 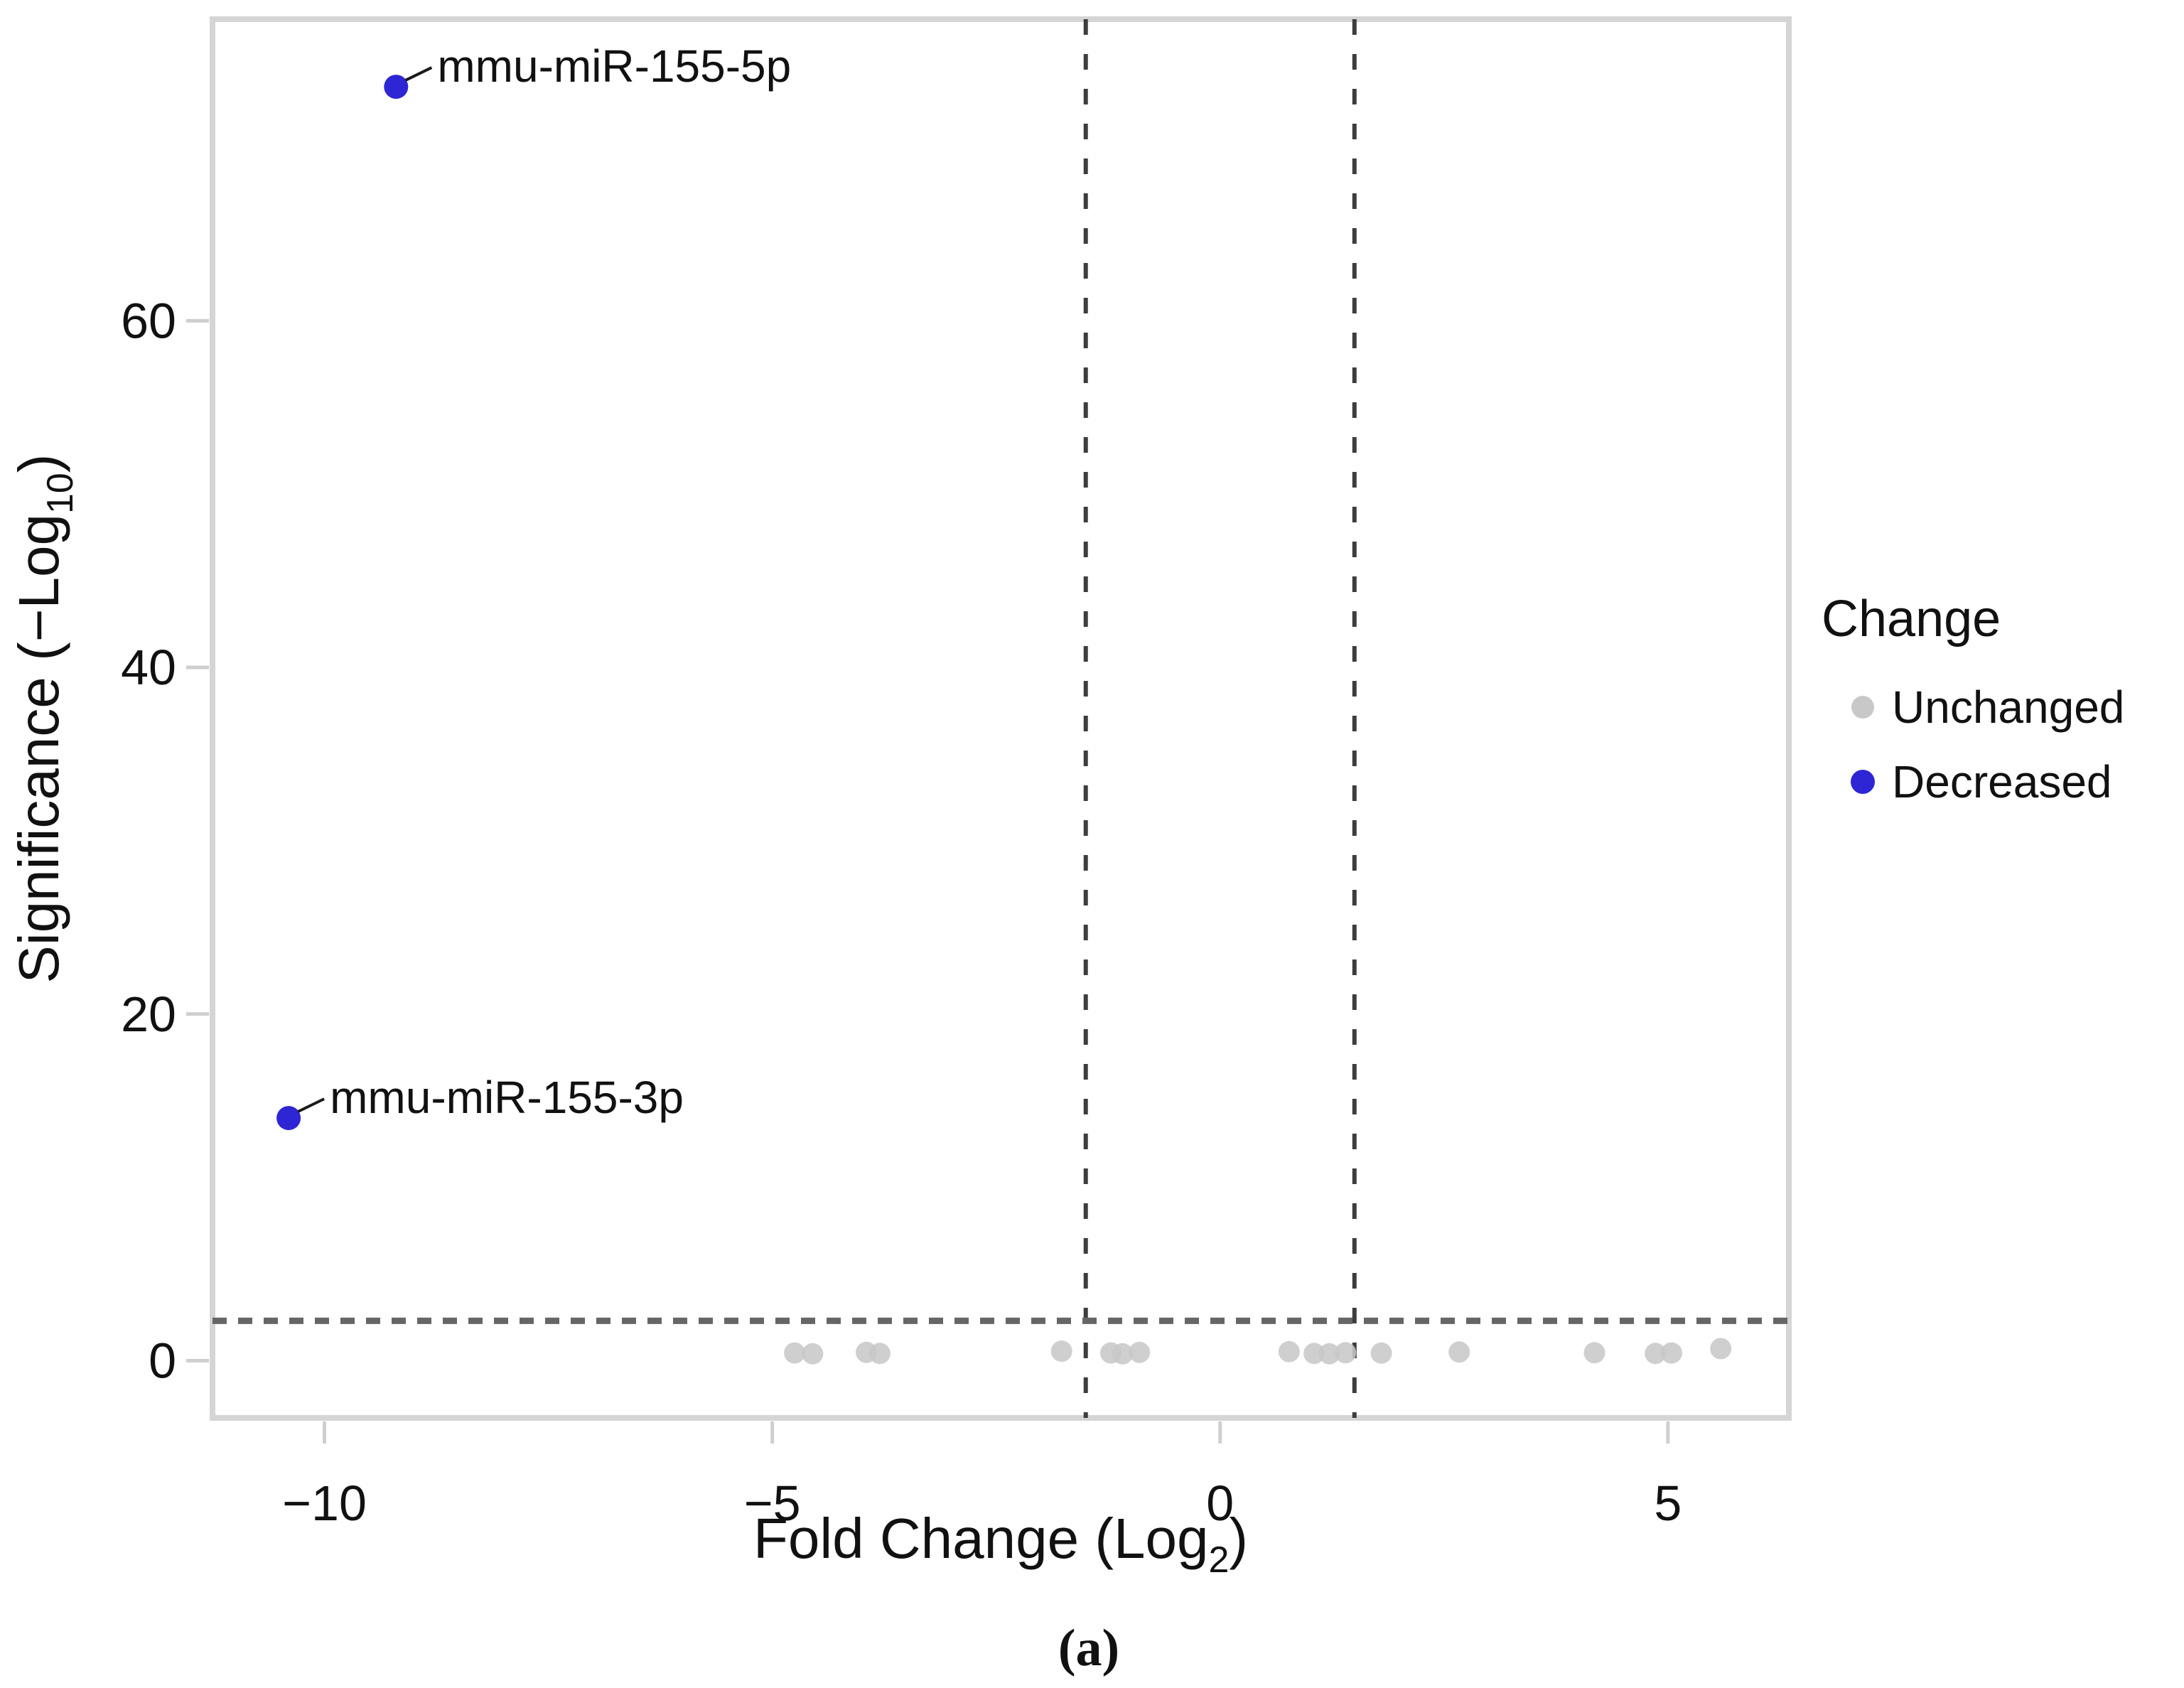 I want to click on y-tick-label: 60, so click(x=148, y=320).